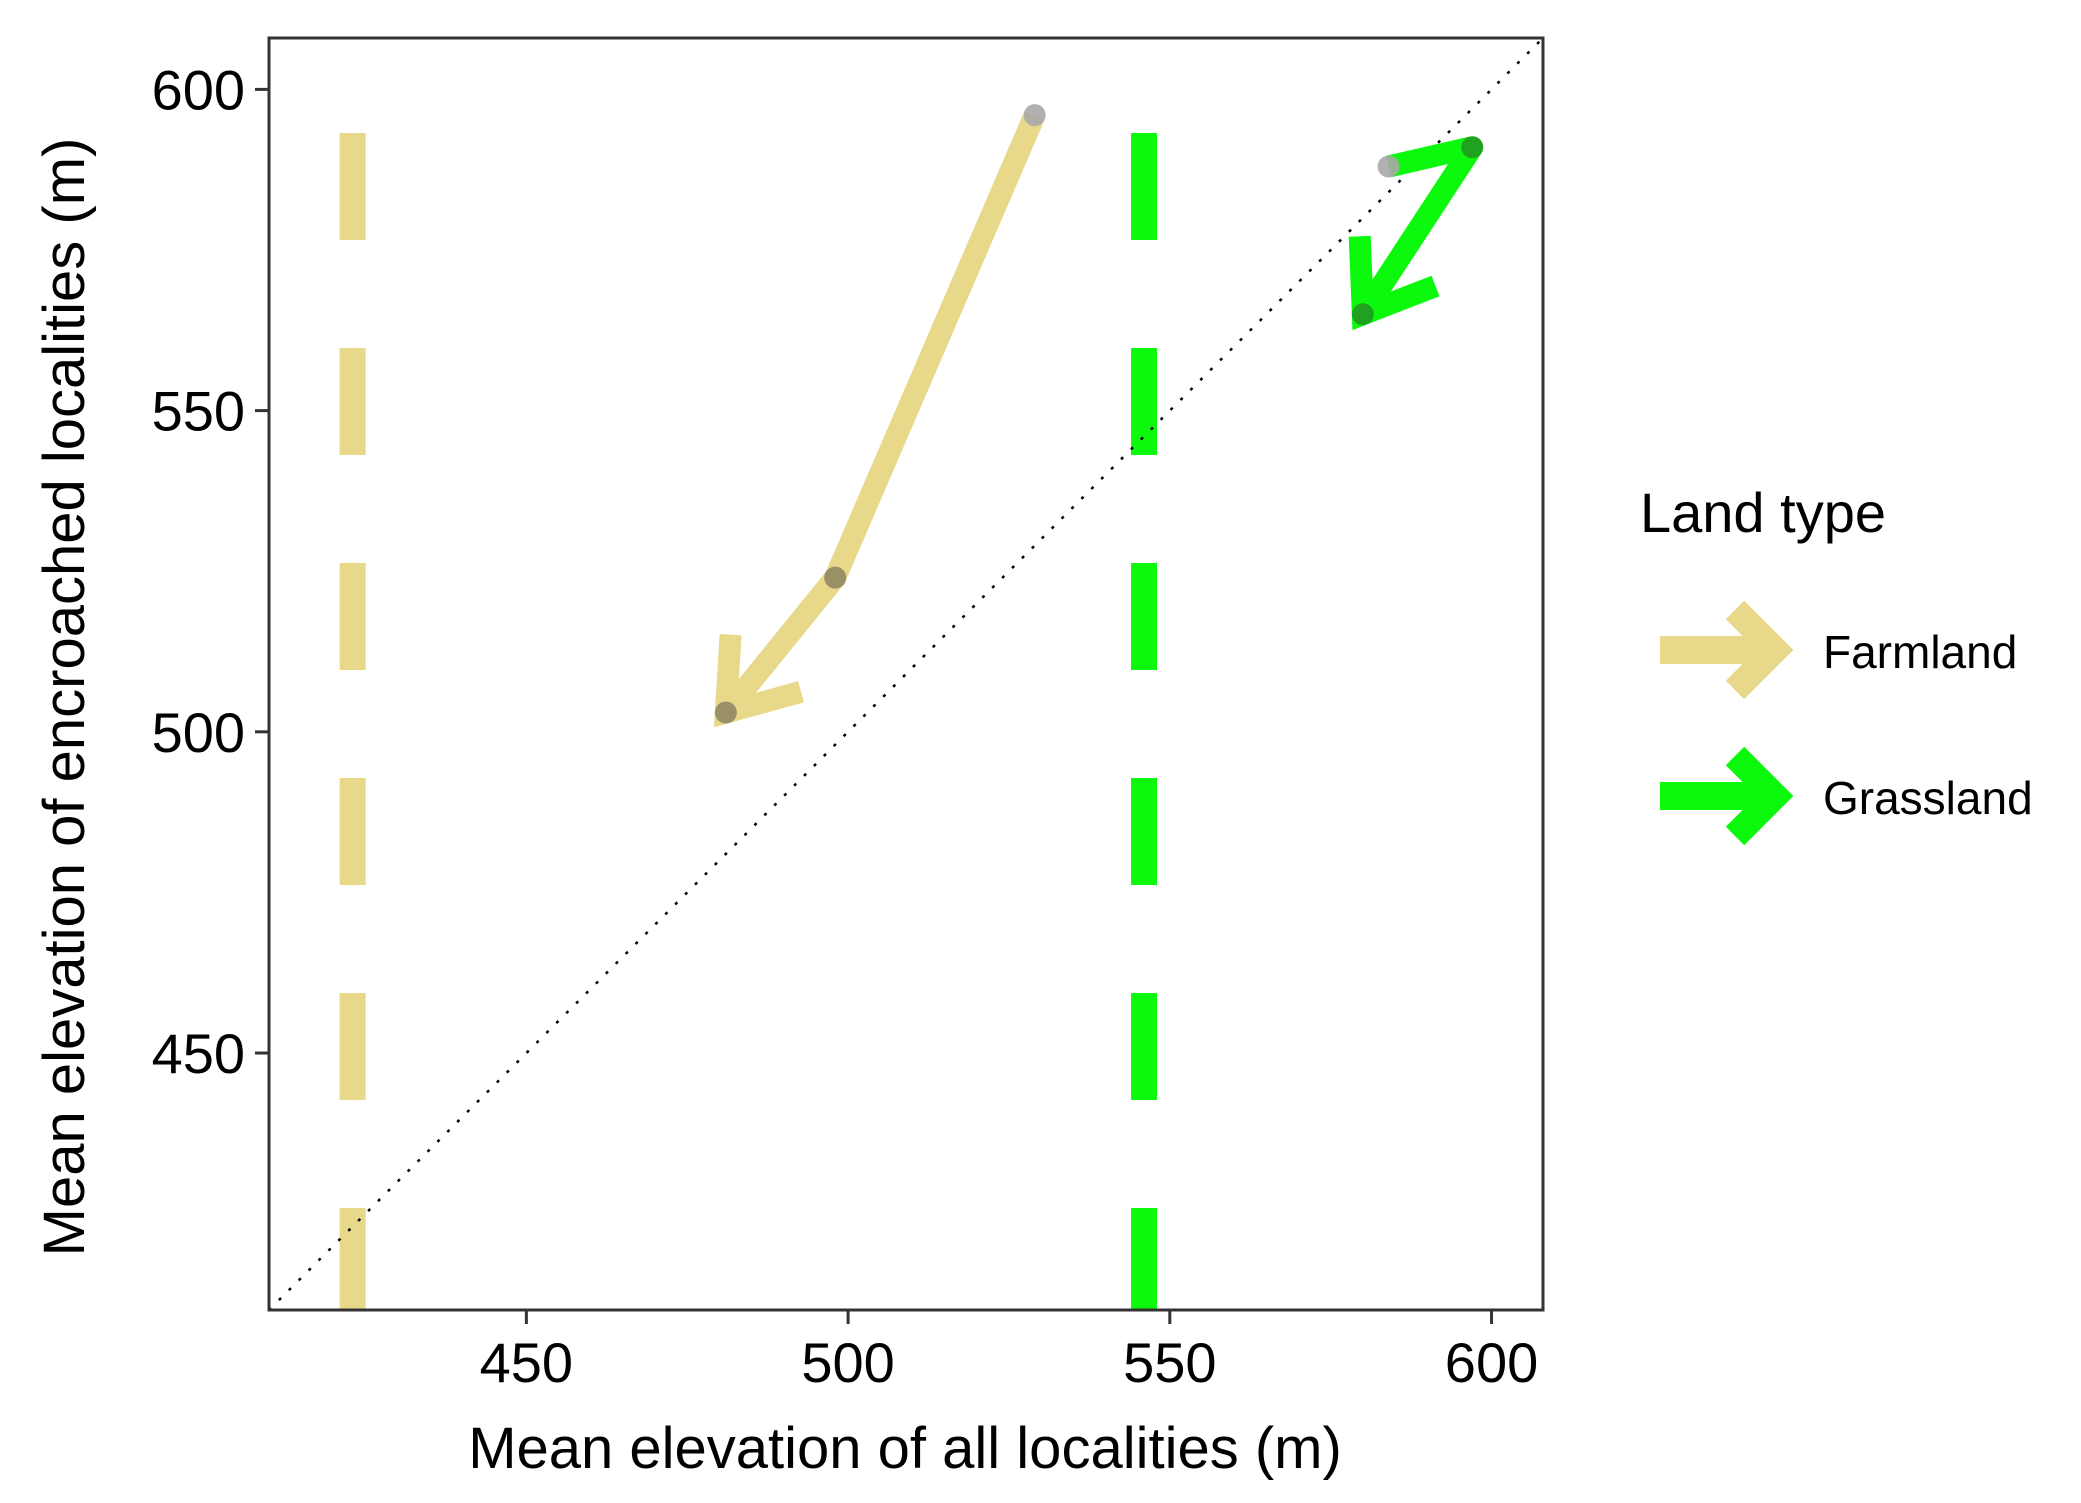 The height and width of the screenshot is (1503, 2081). Describe the element at coordinates (1418, 228) in the screenshot. I see `series-path-grassland` at that location.